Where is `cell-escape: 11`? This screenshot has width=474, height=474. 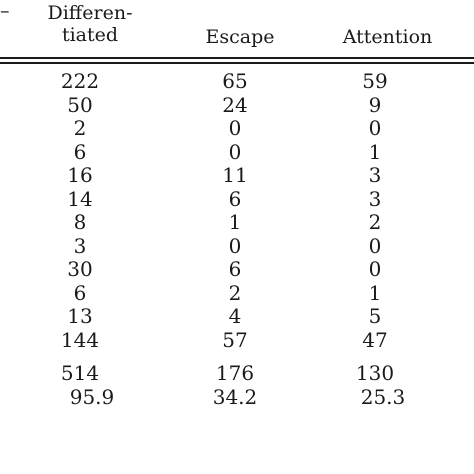
cell-escape: 11 is located at coordinates (235, 175).